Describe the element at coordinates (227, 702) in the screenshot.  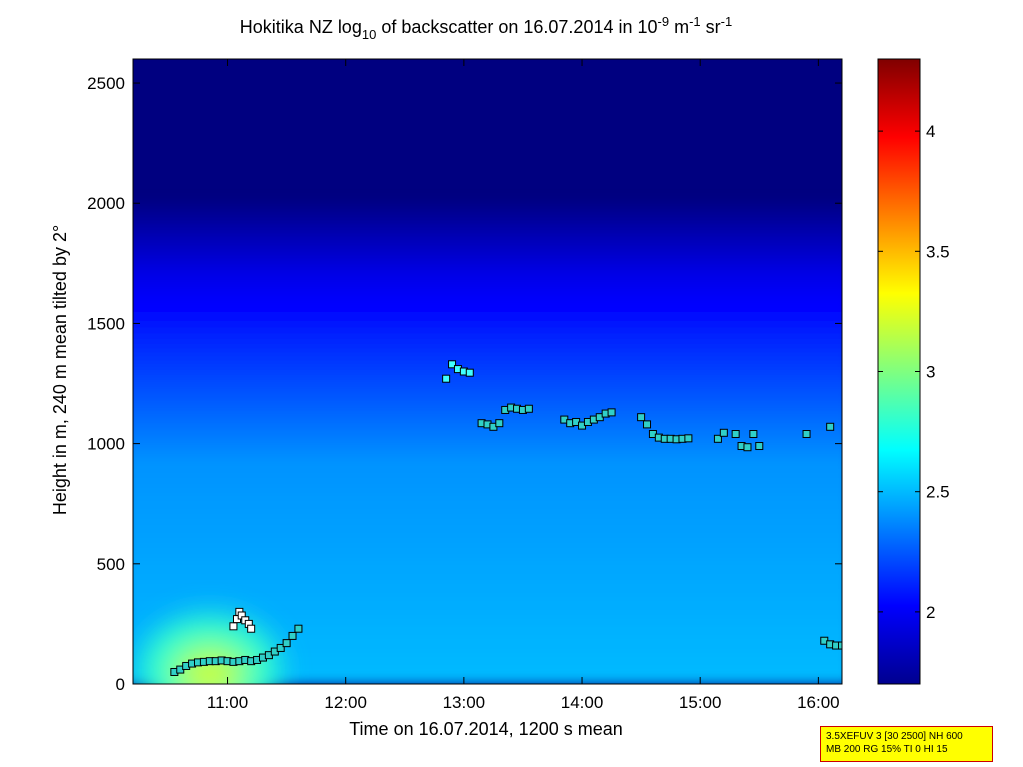
I see `x-tick-label: 11:00` at that location.